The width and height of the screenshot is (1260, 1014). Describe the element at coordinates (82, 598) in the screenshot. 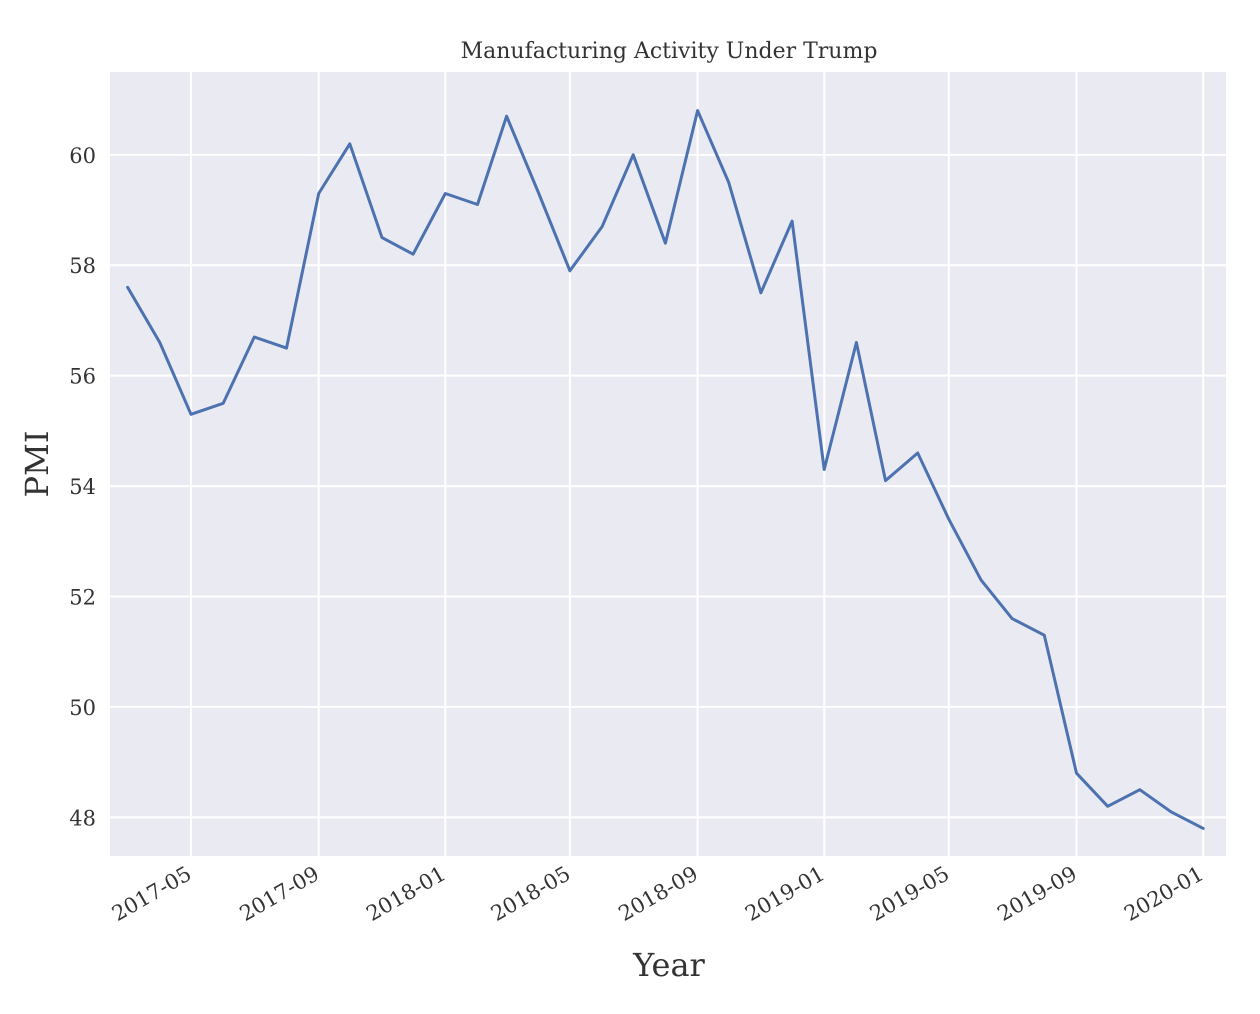

I see `y-tick-label: 52` at that location.